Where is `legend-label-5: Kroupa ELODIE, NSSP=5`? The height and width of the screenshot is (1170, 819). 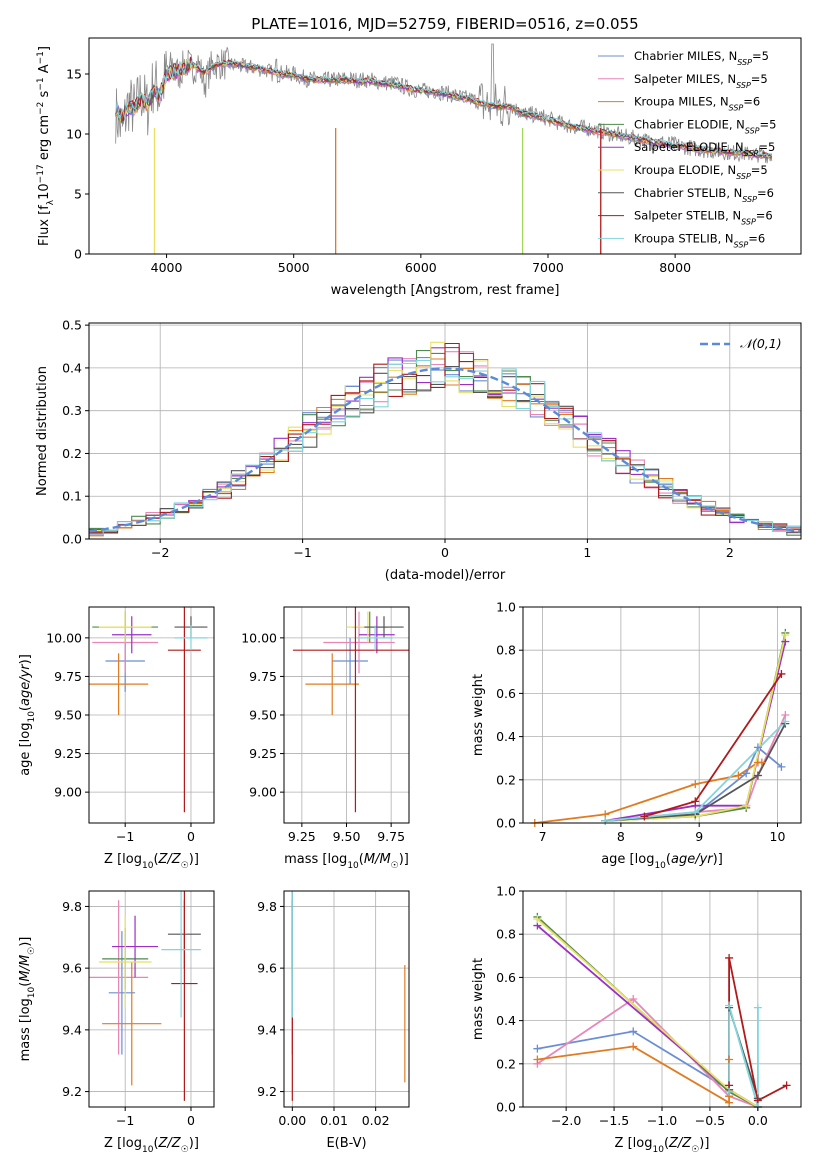
legend-label-5: Kroupa ELODIE, NSSP=5 is located at coordinates (701, 172).